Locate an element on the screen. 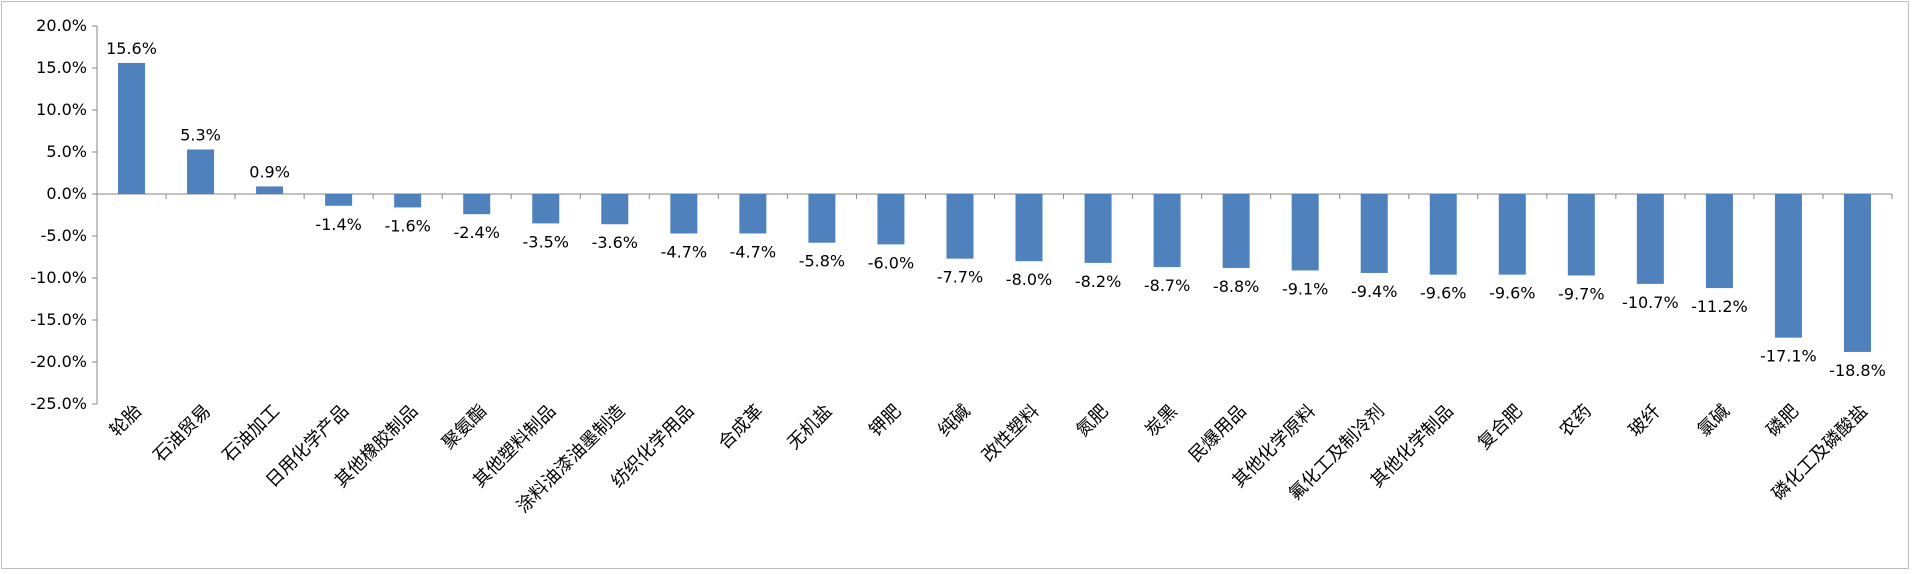 The image size is (1912, 574). data-label: -1.4% is located at coordinates (338, 224).